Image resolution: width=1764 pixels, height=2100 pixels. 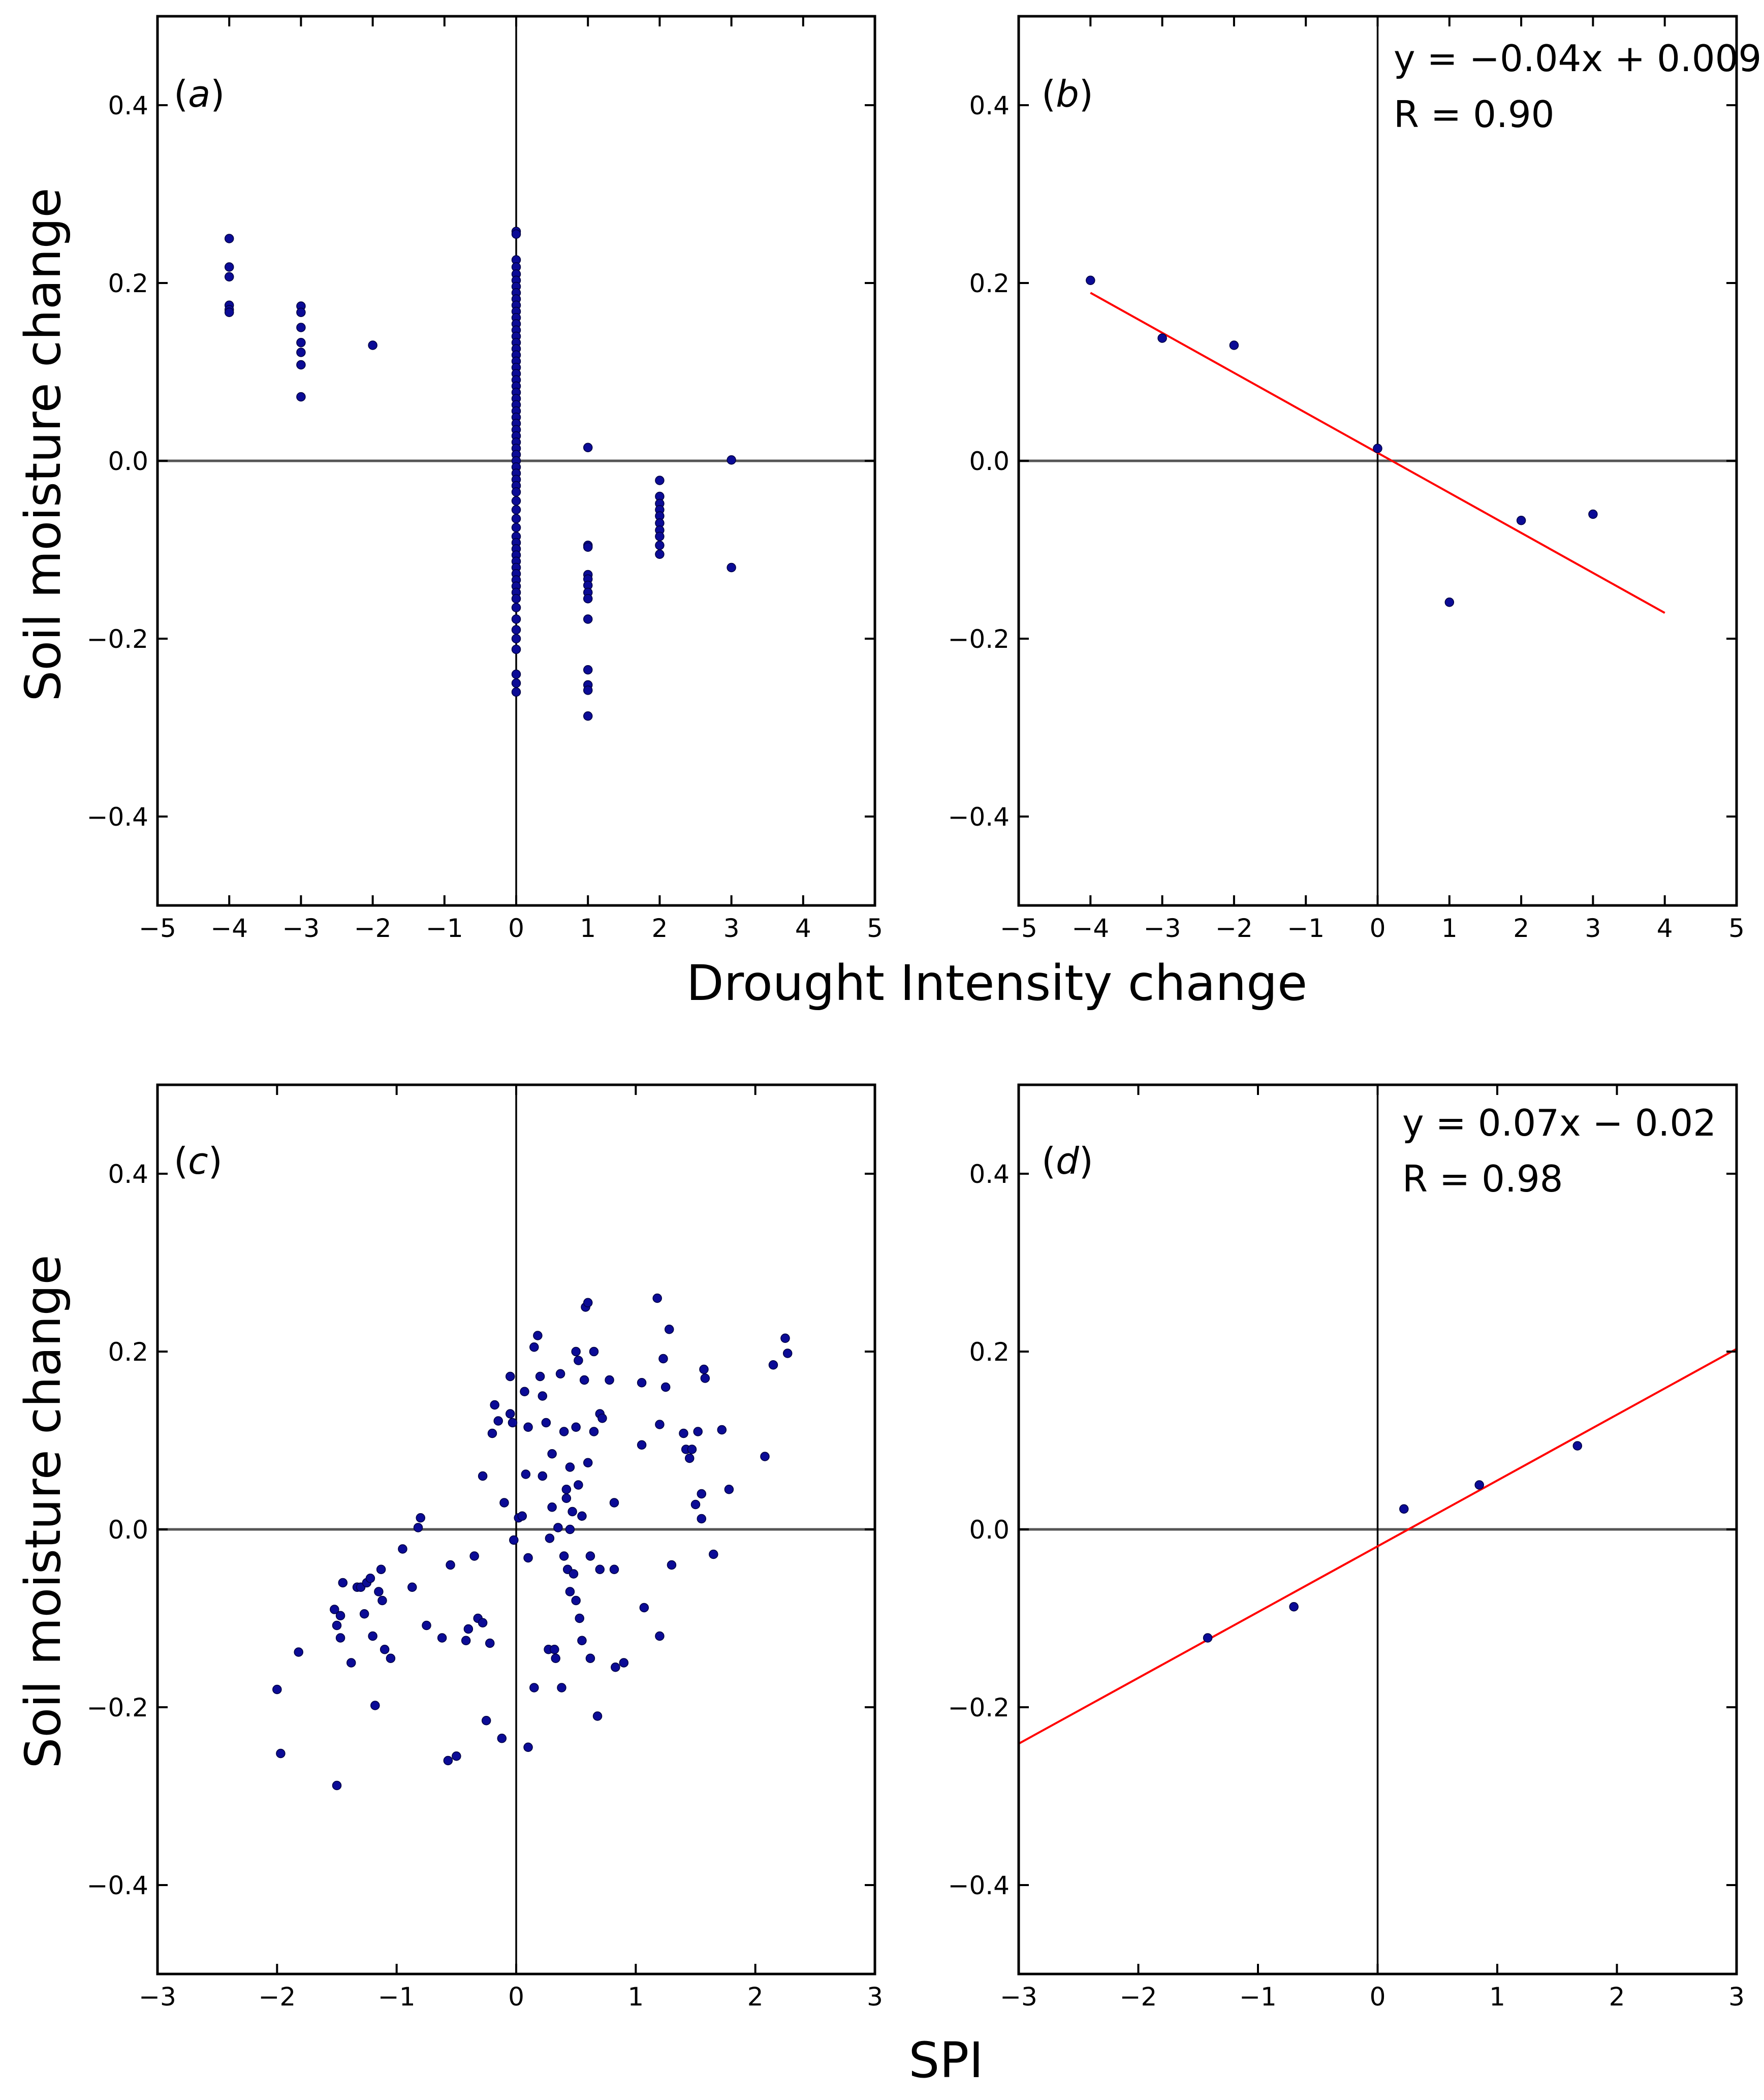 I want to click on panel-a-xtick-label: −1, so click(x=444, y=928).